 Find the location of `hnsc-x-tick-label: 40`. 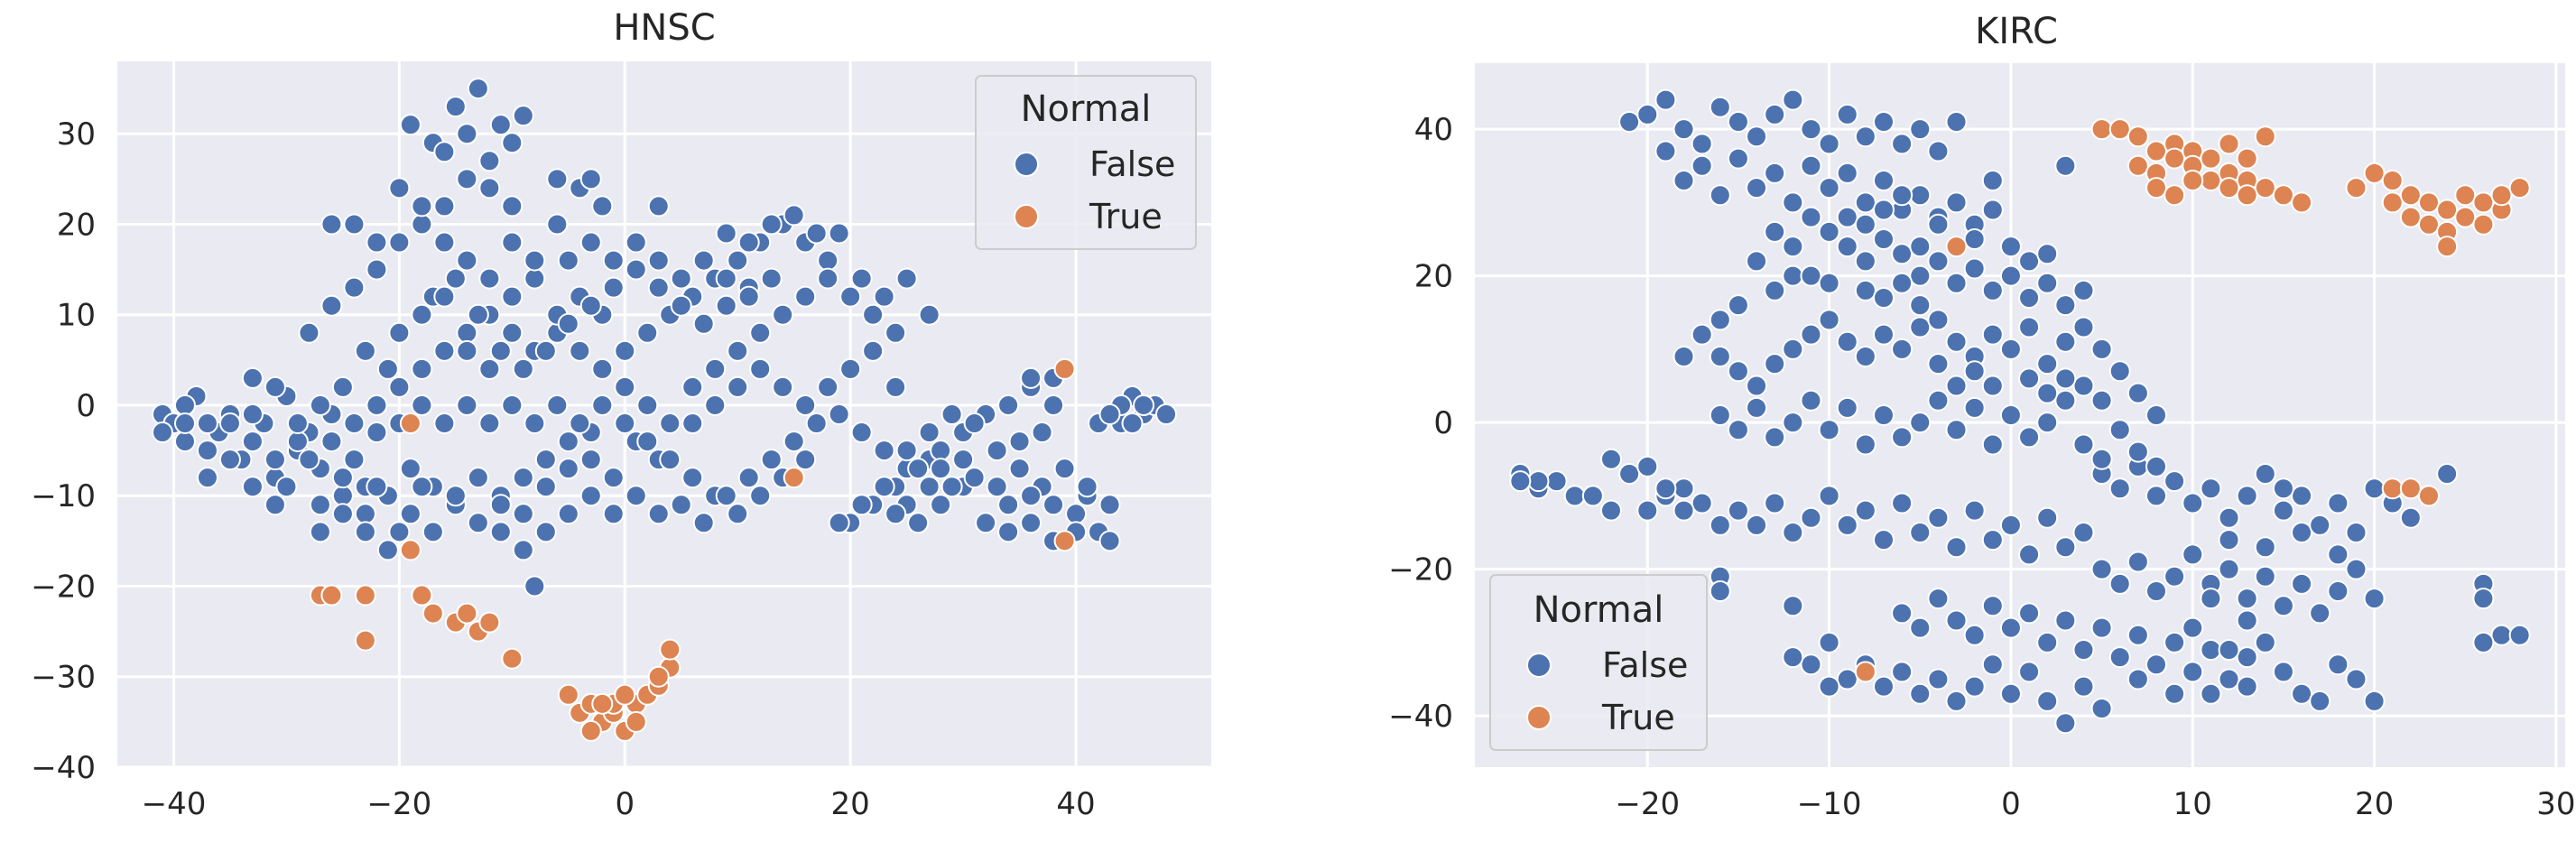

hnsc-x-tick-label: 40 is located at coordinates (1076, 804).